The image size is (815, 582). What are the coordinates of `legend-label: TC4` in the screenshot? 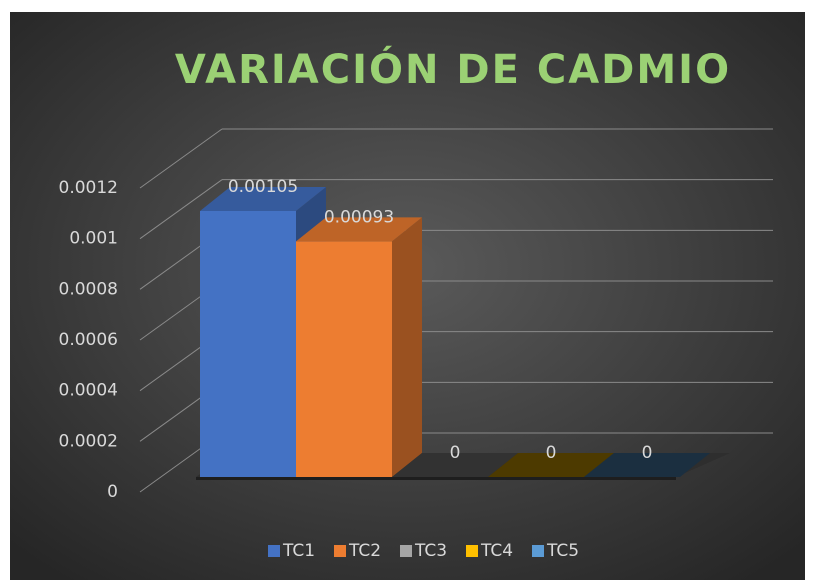 It's located at (496, 551).